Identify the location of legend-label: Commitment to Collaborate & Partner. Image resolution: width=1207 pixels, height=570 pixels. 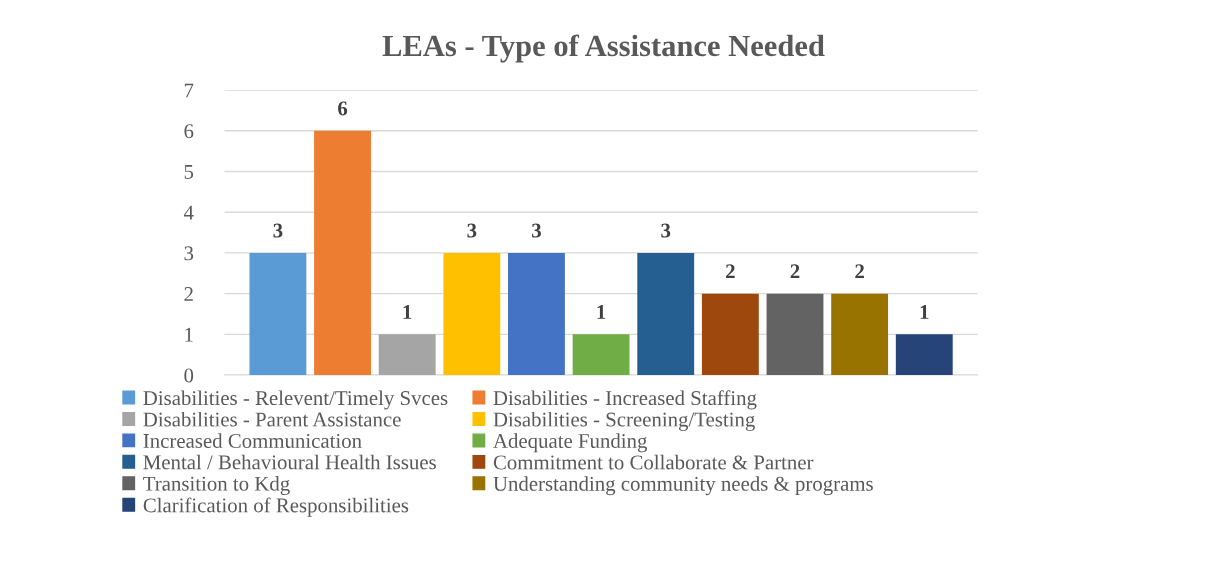
(653, 462).